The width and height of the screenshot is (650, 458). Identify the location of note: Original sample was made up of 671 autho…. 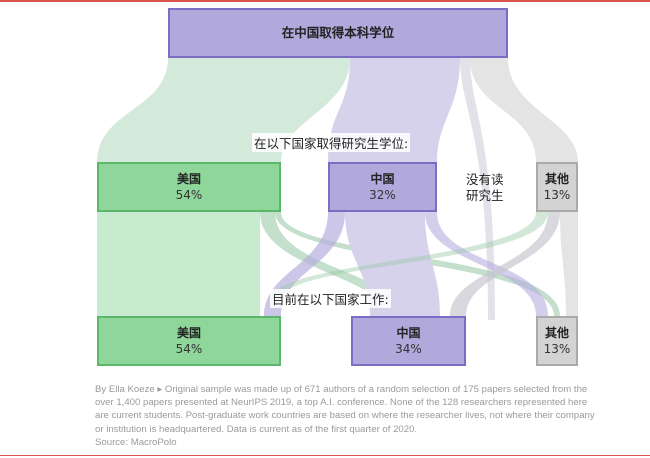
(345, 409).